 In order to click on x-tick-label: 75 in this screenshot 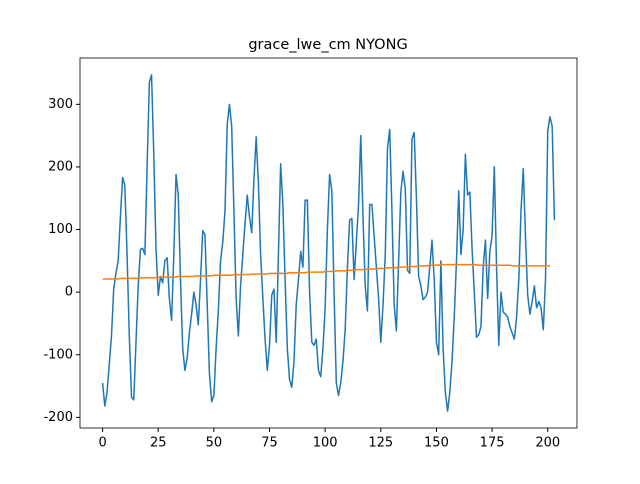, I will do `click(269, 443)`.